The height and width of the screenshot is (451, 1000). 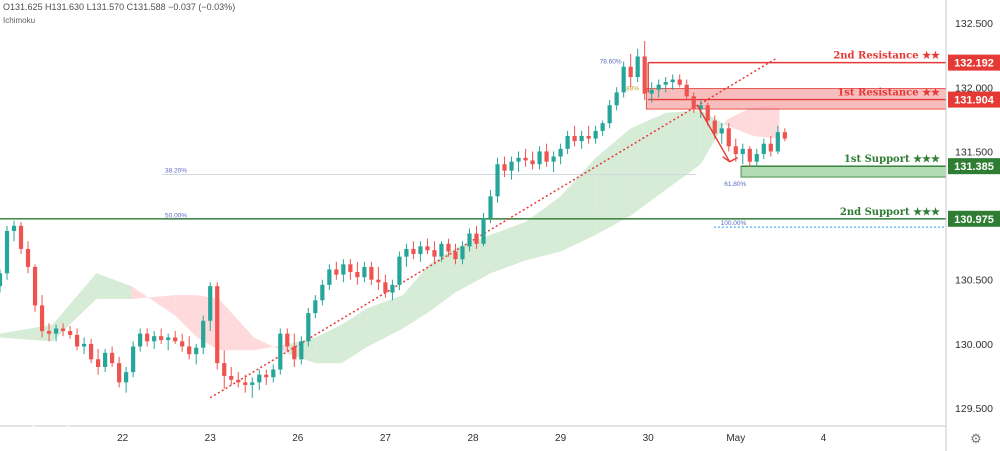 What do you see at coordinates (892, 159) in the screenshot?
I see `level-label: 1st Support ★★★` at bounding box center [892, 159].